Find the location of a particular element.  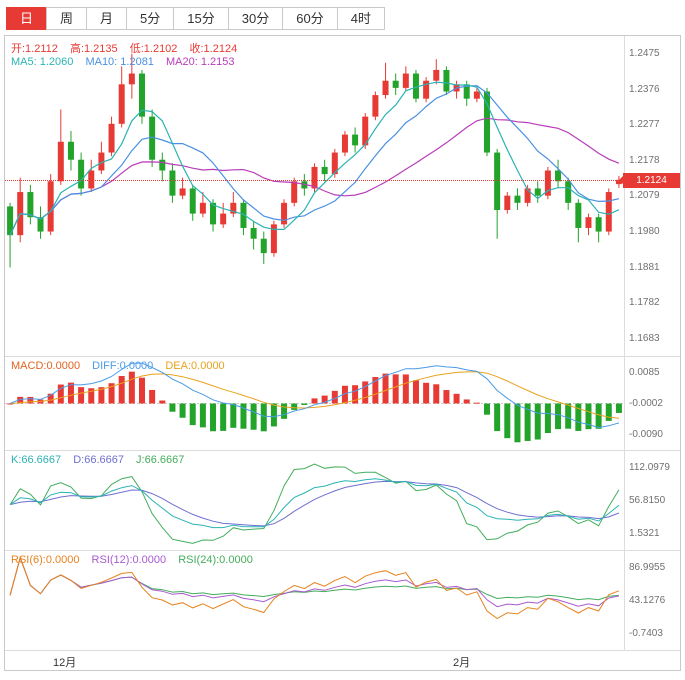

rsi24-value: RSI(24):0.0000 is located at coordinates (215, 560).